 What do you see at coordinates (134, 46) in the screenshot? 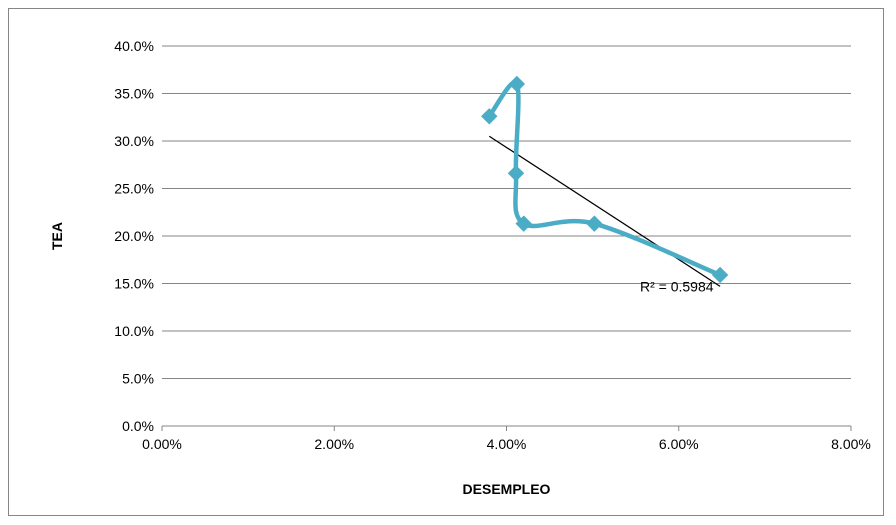
I see `y-tick-label: 40.0%` at bounding box center [134, 46].